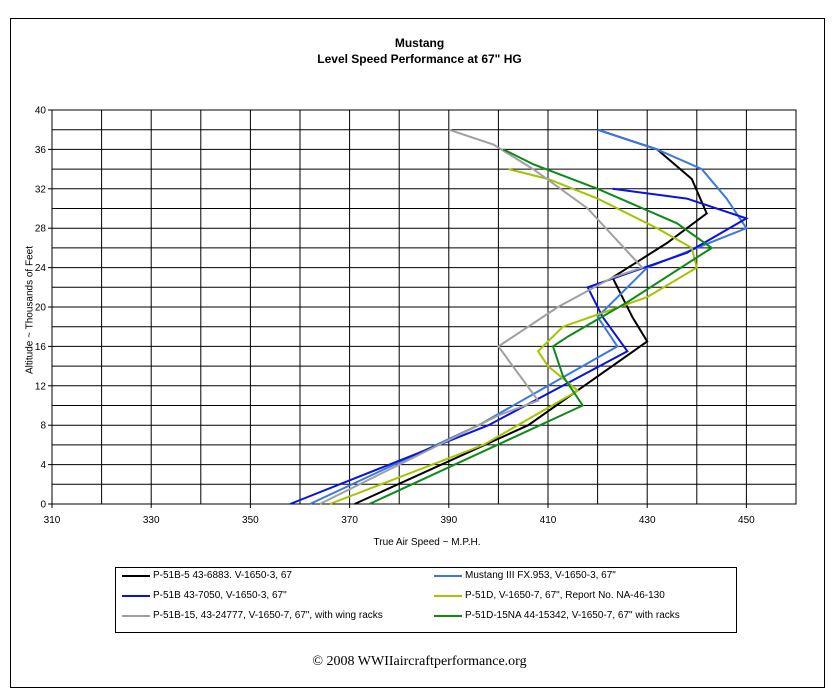 The width and height of the screenshot is (839, 696). I want to click on x-tick-label: 370, so click(349, 520).